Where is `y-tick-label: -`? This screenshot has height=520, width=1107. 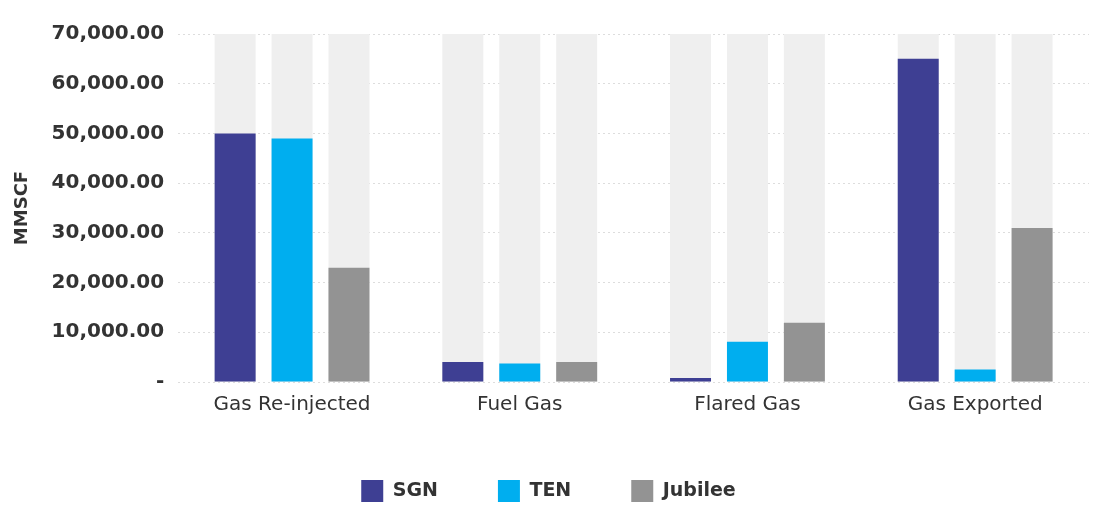 y-tick-label: - is located at coordinates (160, 380).